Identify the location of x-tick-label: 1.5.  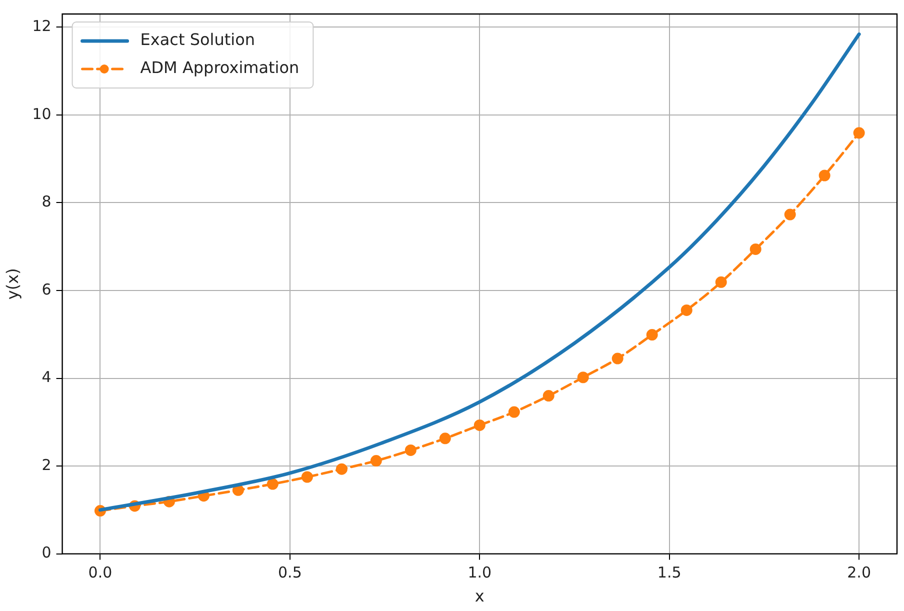
(669, 573).